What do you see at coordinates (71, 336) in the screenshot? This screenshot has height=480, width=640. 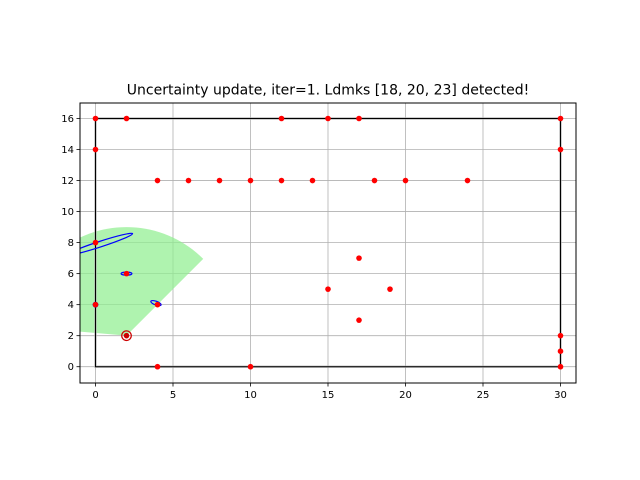 I see `y-tick-label: 2` at bounding box center [71, 336].